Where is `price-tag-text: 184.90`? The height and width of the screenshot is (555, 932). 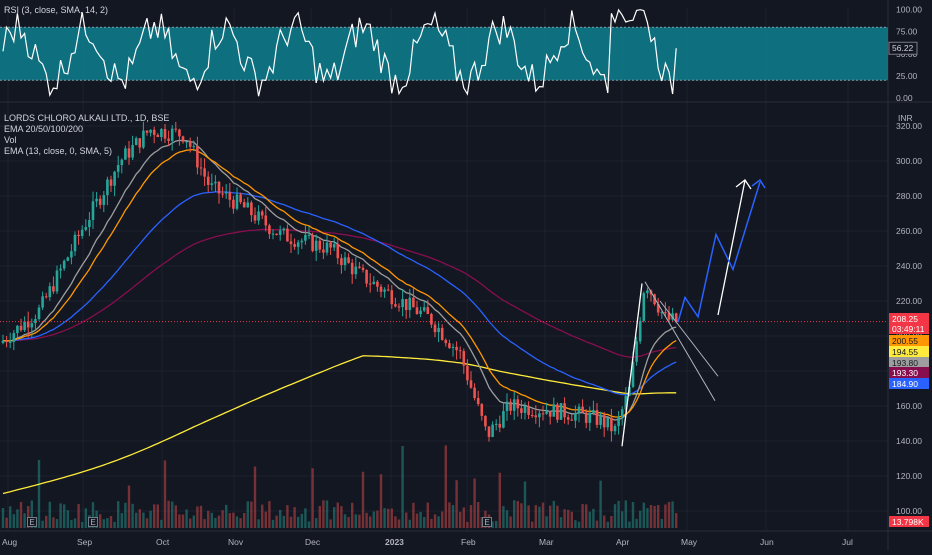
price-tag-text: 184.90 is located at coordinates (905, 384).